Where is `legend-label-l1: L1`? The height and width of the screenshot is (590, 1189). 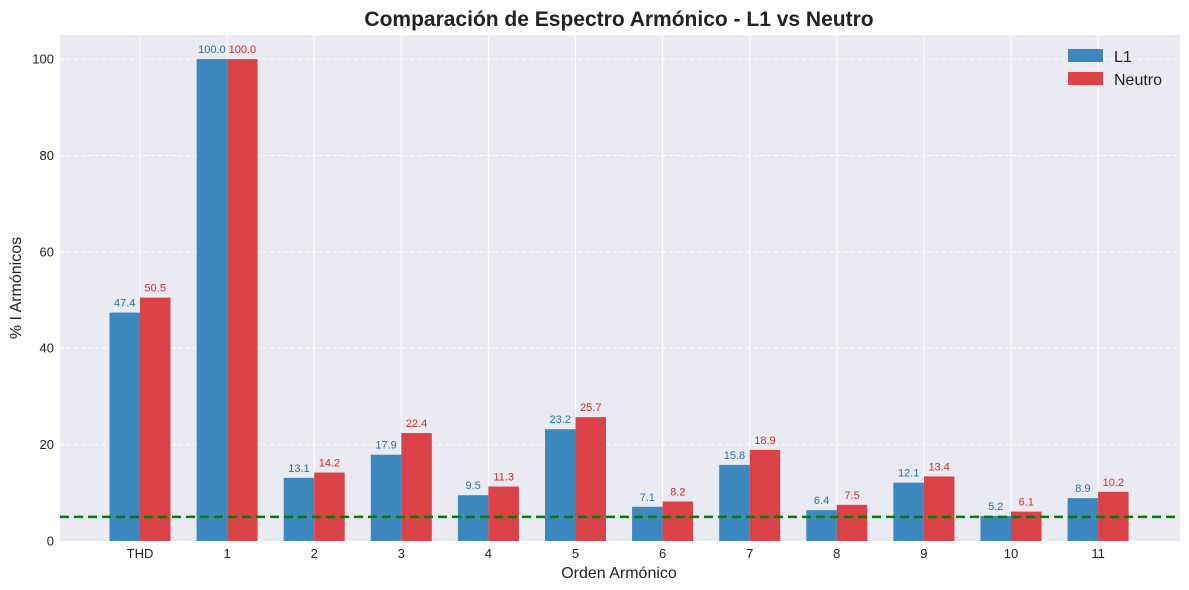
legend-label-l1: L1 is located at coordinates (1123, 57).